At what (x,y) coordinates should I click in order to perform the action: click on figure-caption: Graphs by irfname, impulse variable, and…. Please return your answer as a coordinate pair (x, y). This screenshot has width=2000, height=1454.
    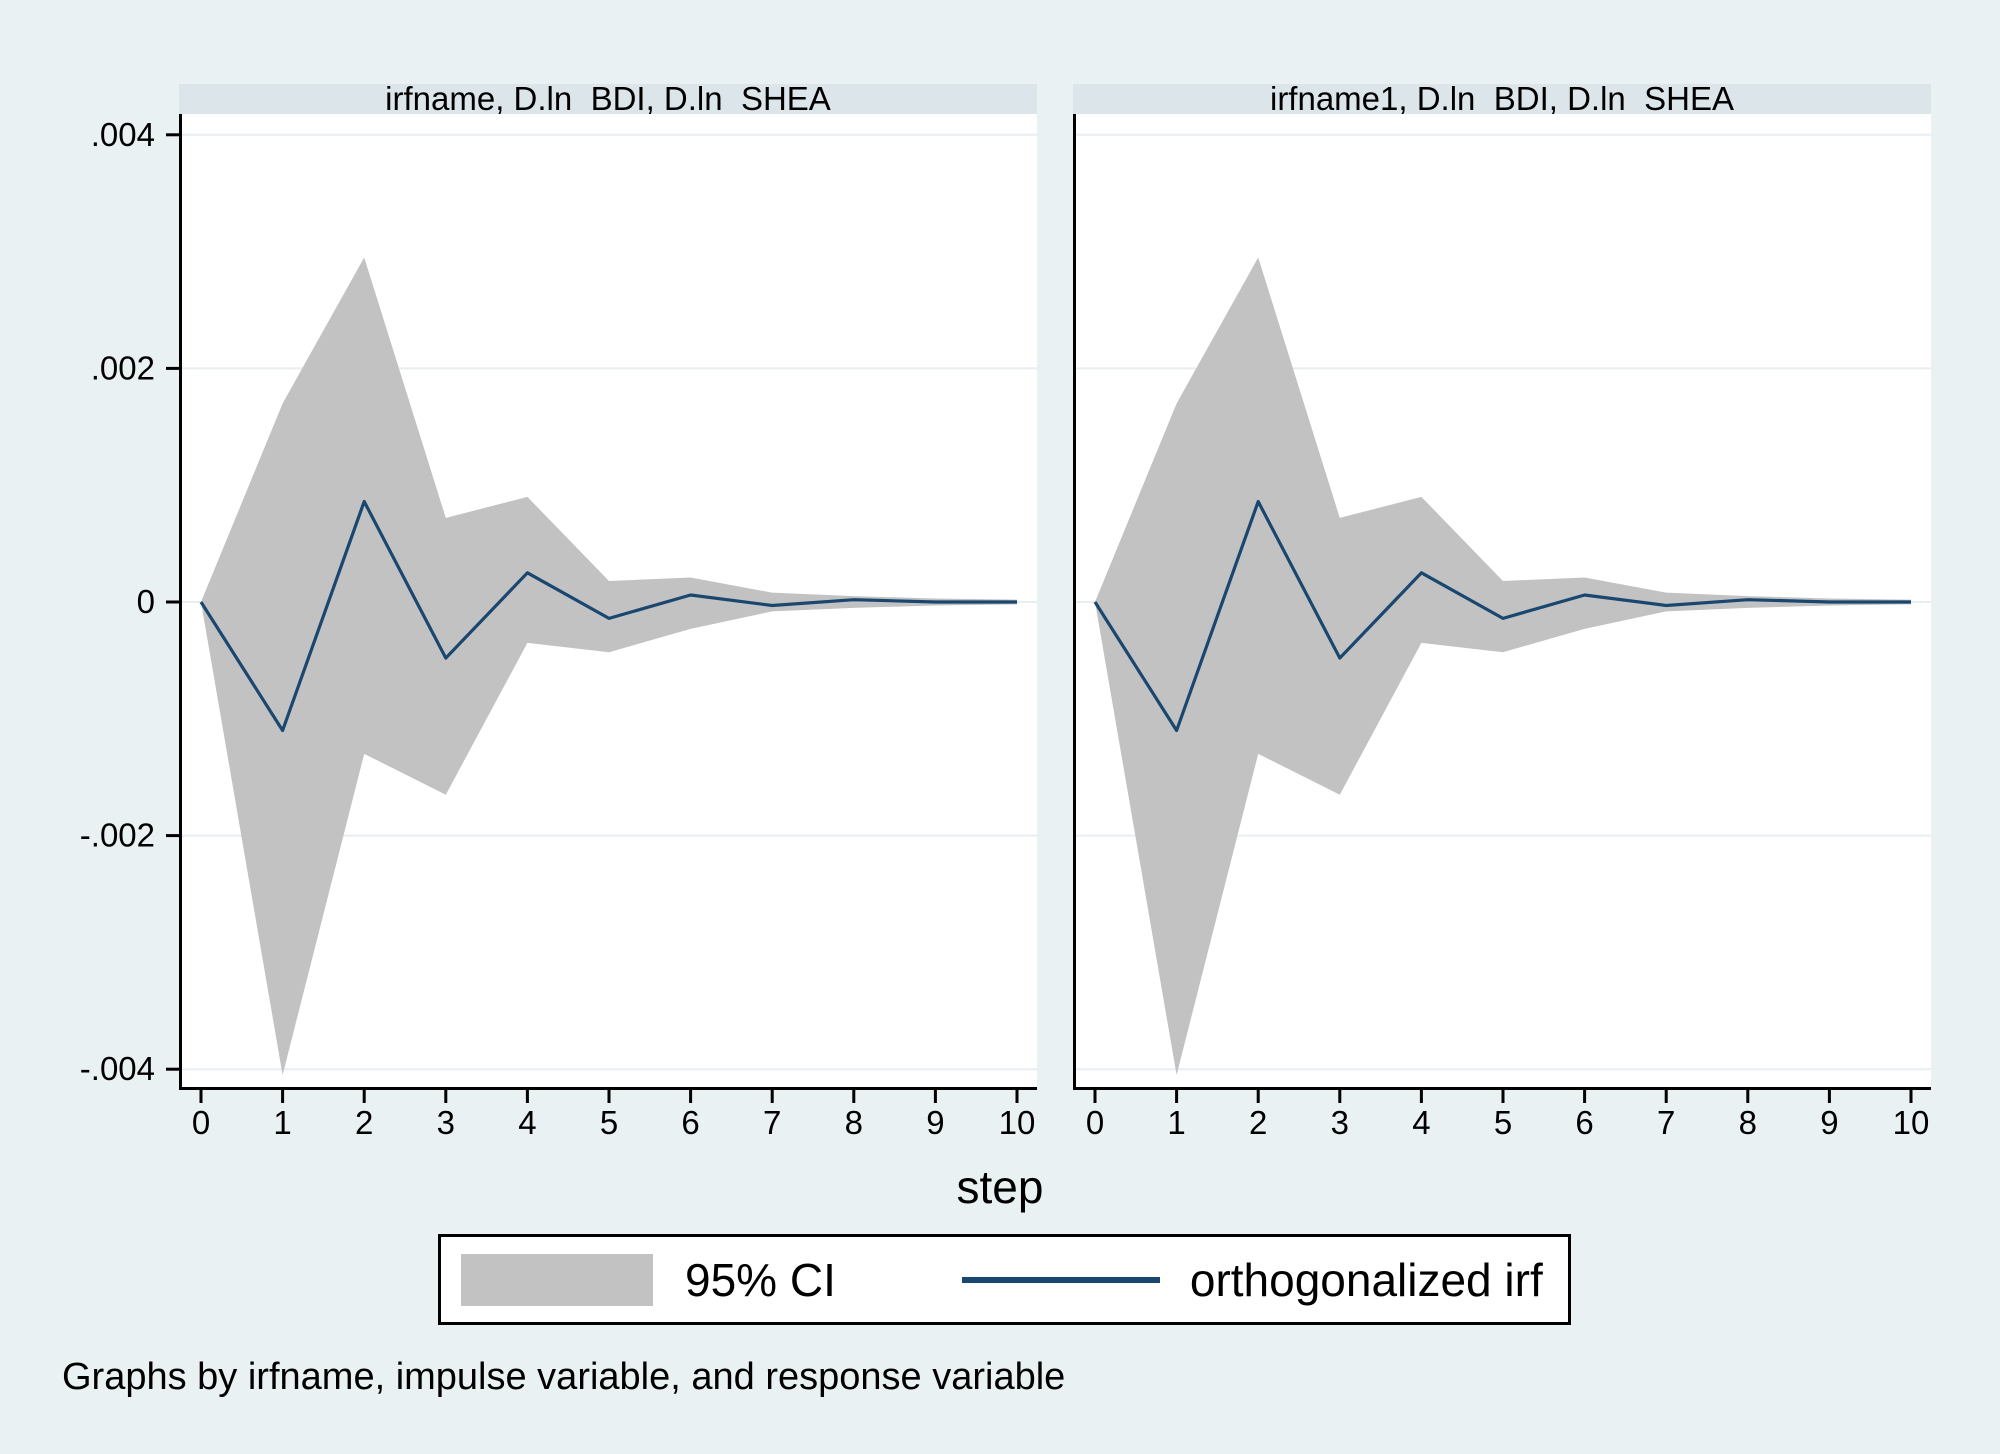
    Looking at the image, I should click on (564, 1377).